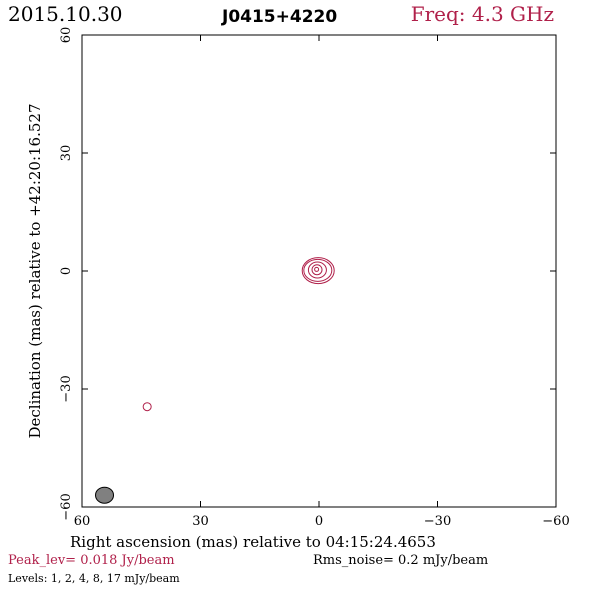  Describe the element at coordinates (66, 153) in the screenshot. I see `y-tick-label: 30` at that location.